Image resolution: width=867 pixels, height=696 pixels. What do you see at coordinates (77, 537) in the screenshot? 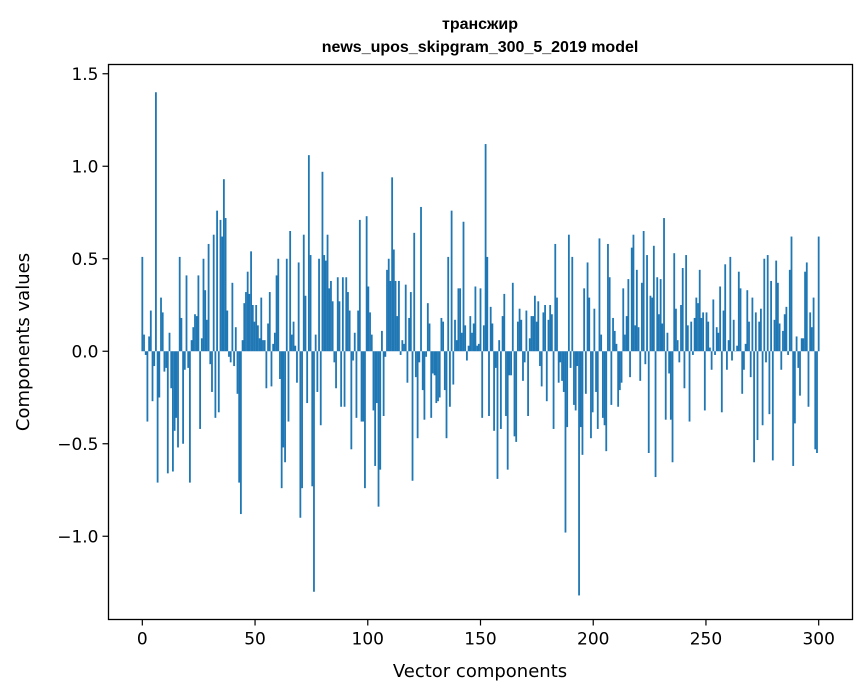
I see `y-tick-label: −1.0` at bounding box center [77, 537].